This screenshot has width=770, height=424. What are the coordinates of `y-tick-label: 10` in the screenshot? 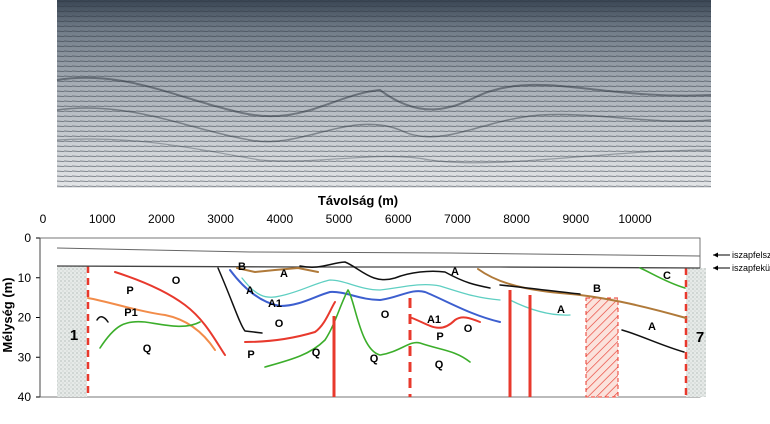 It's located at (25, 278).